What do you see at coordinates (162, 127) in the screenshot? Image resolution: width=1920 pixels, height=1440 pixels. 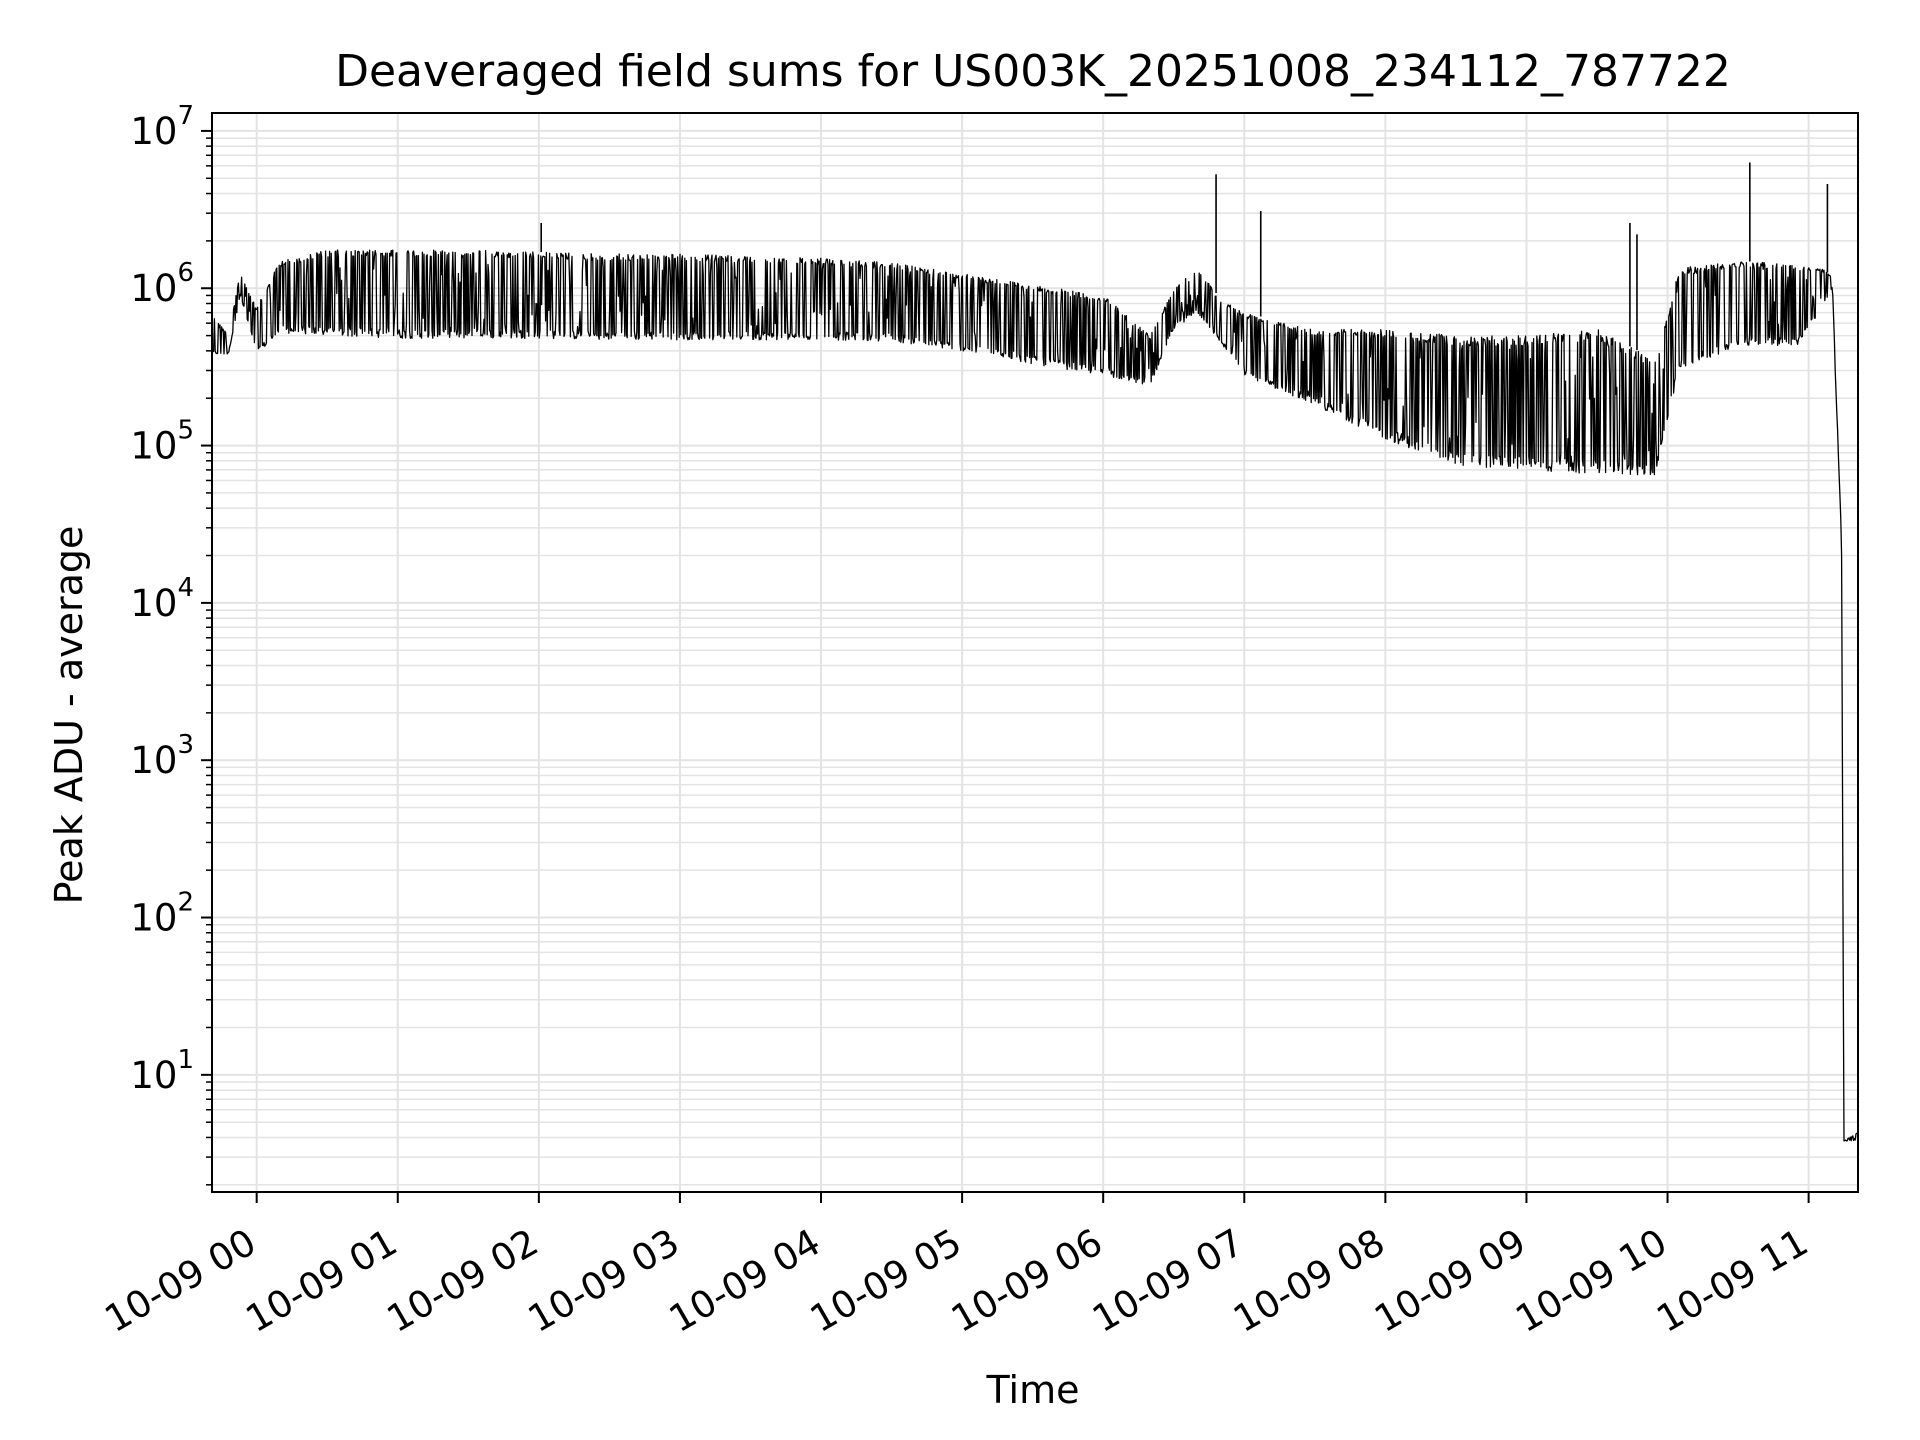 I see `y-tick-label: 10⁷` at bounding box center [162, 127].